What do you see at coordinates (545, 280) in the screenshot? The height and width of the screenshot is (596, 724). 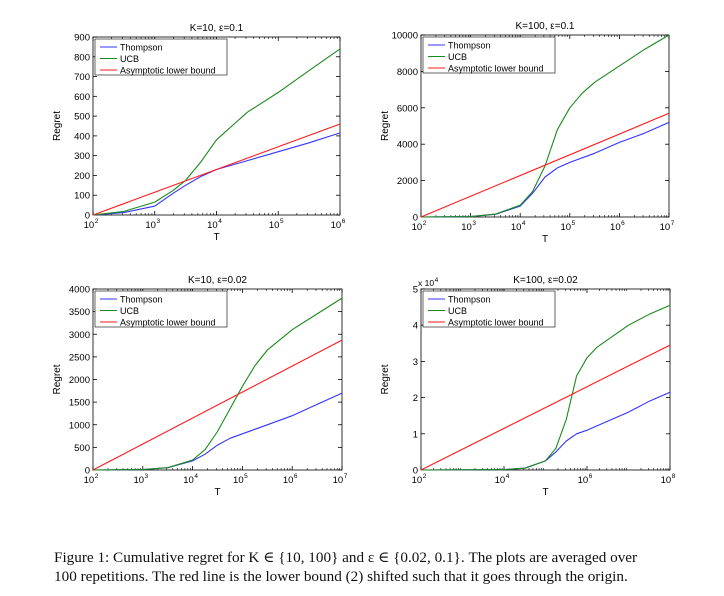 I see `chart-title: K=100, ε=0.02` at bounding box center [545, 280].